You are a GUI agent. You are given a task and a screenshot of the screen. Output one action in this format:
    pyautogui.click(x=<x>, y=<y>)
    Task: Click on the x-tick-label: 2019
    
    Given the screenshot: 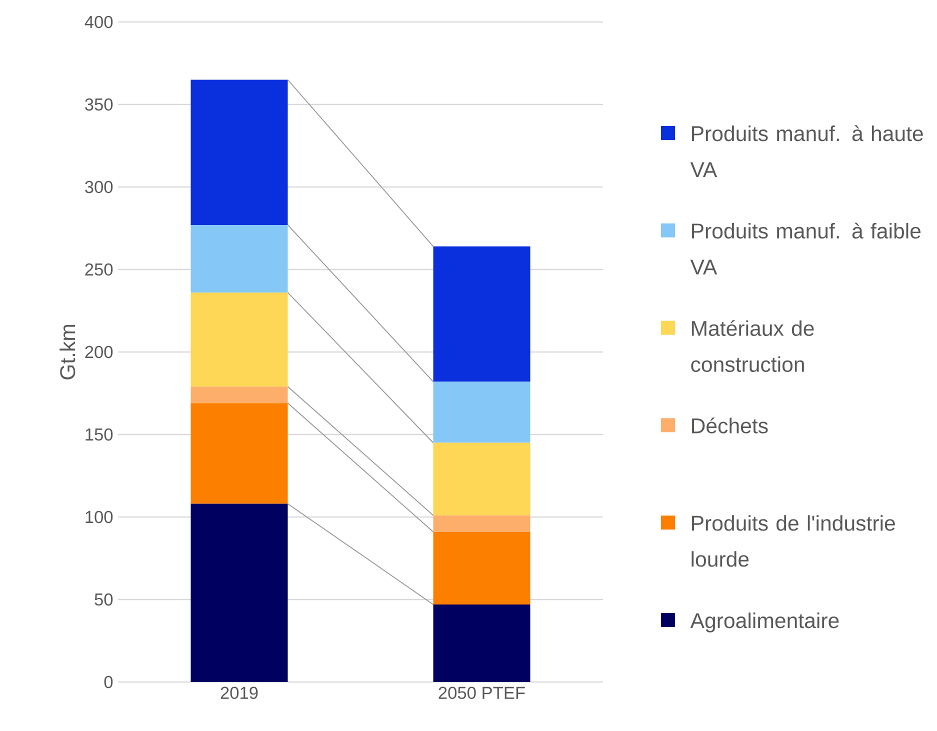 What is the action you would take?
    pyautogui.click(x=239, y=692)
    